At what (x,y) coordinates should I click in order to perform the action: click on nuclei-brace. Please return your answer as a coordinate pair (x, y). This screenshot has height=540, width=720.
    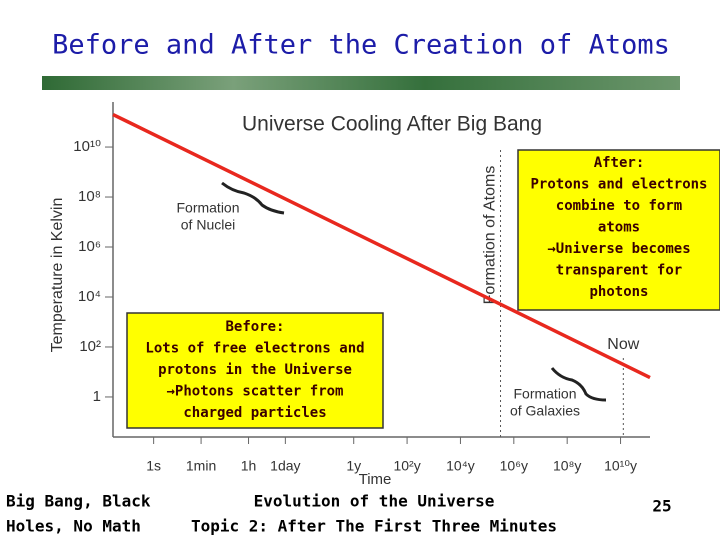
    Looking at the image, I should click on (253, 198).